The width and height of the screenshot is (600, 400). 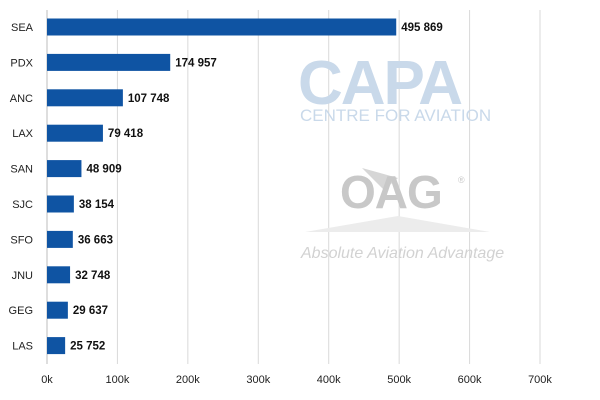 What do you see at coordinates (395, 115) in the screenshot?
I see `capa-subtitle-watermark: CENTRE FOR AVIATION` at bounding box center [395, 115].